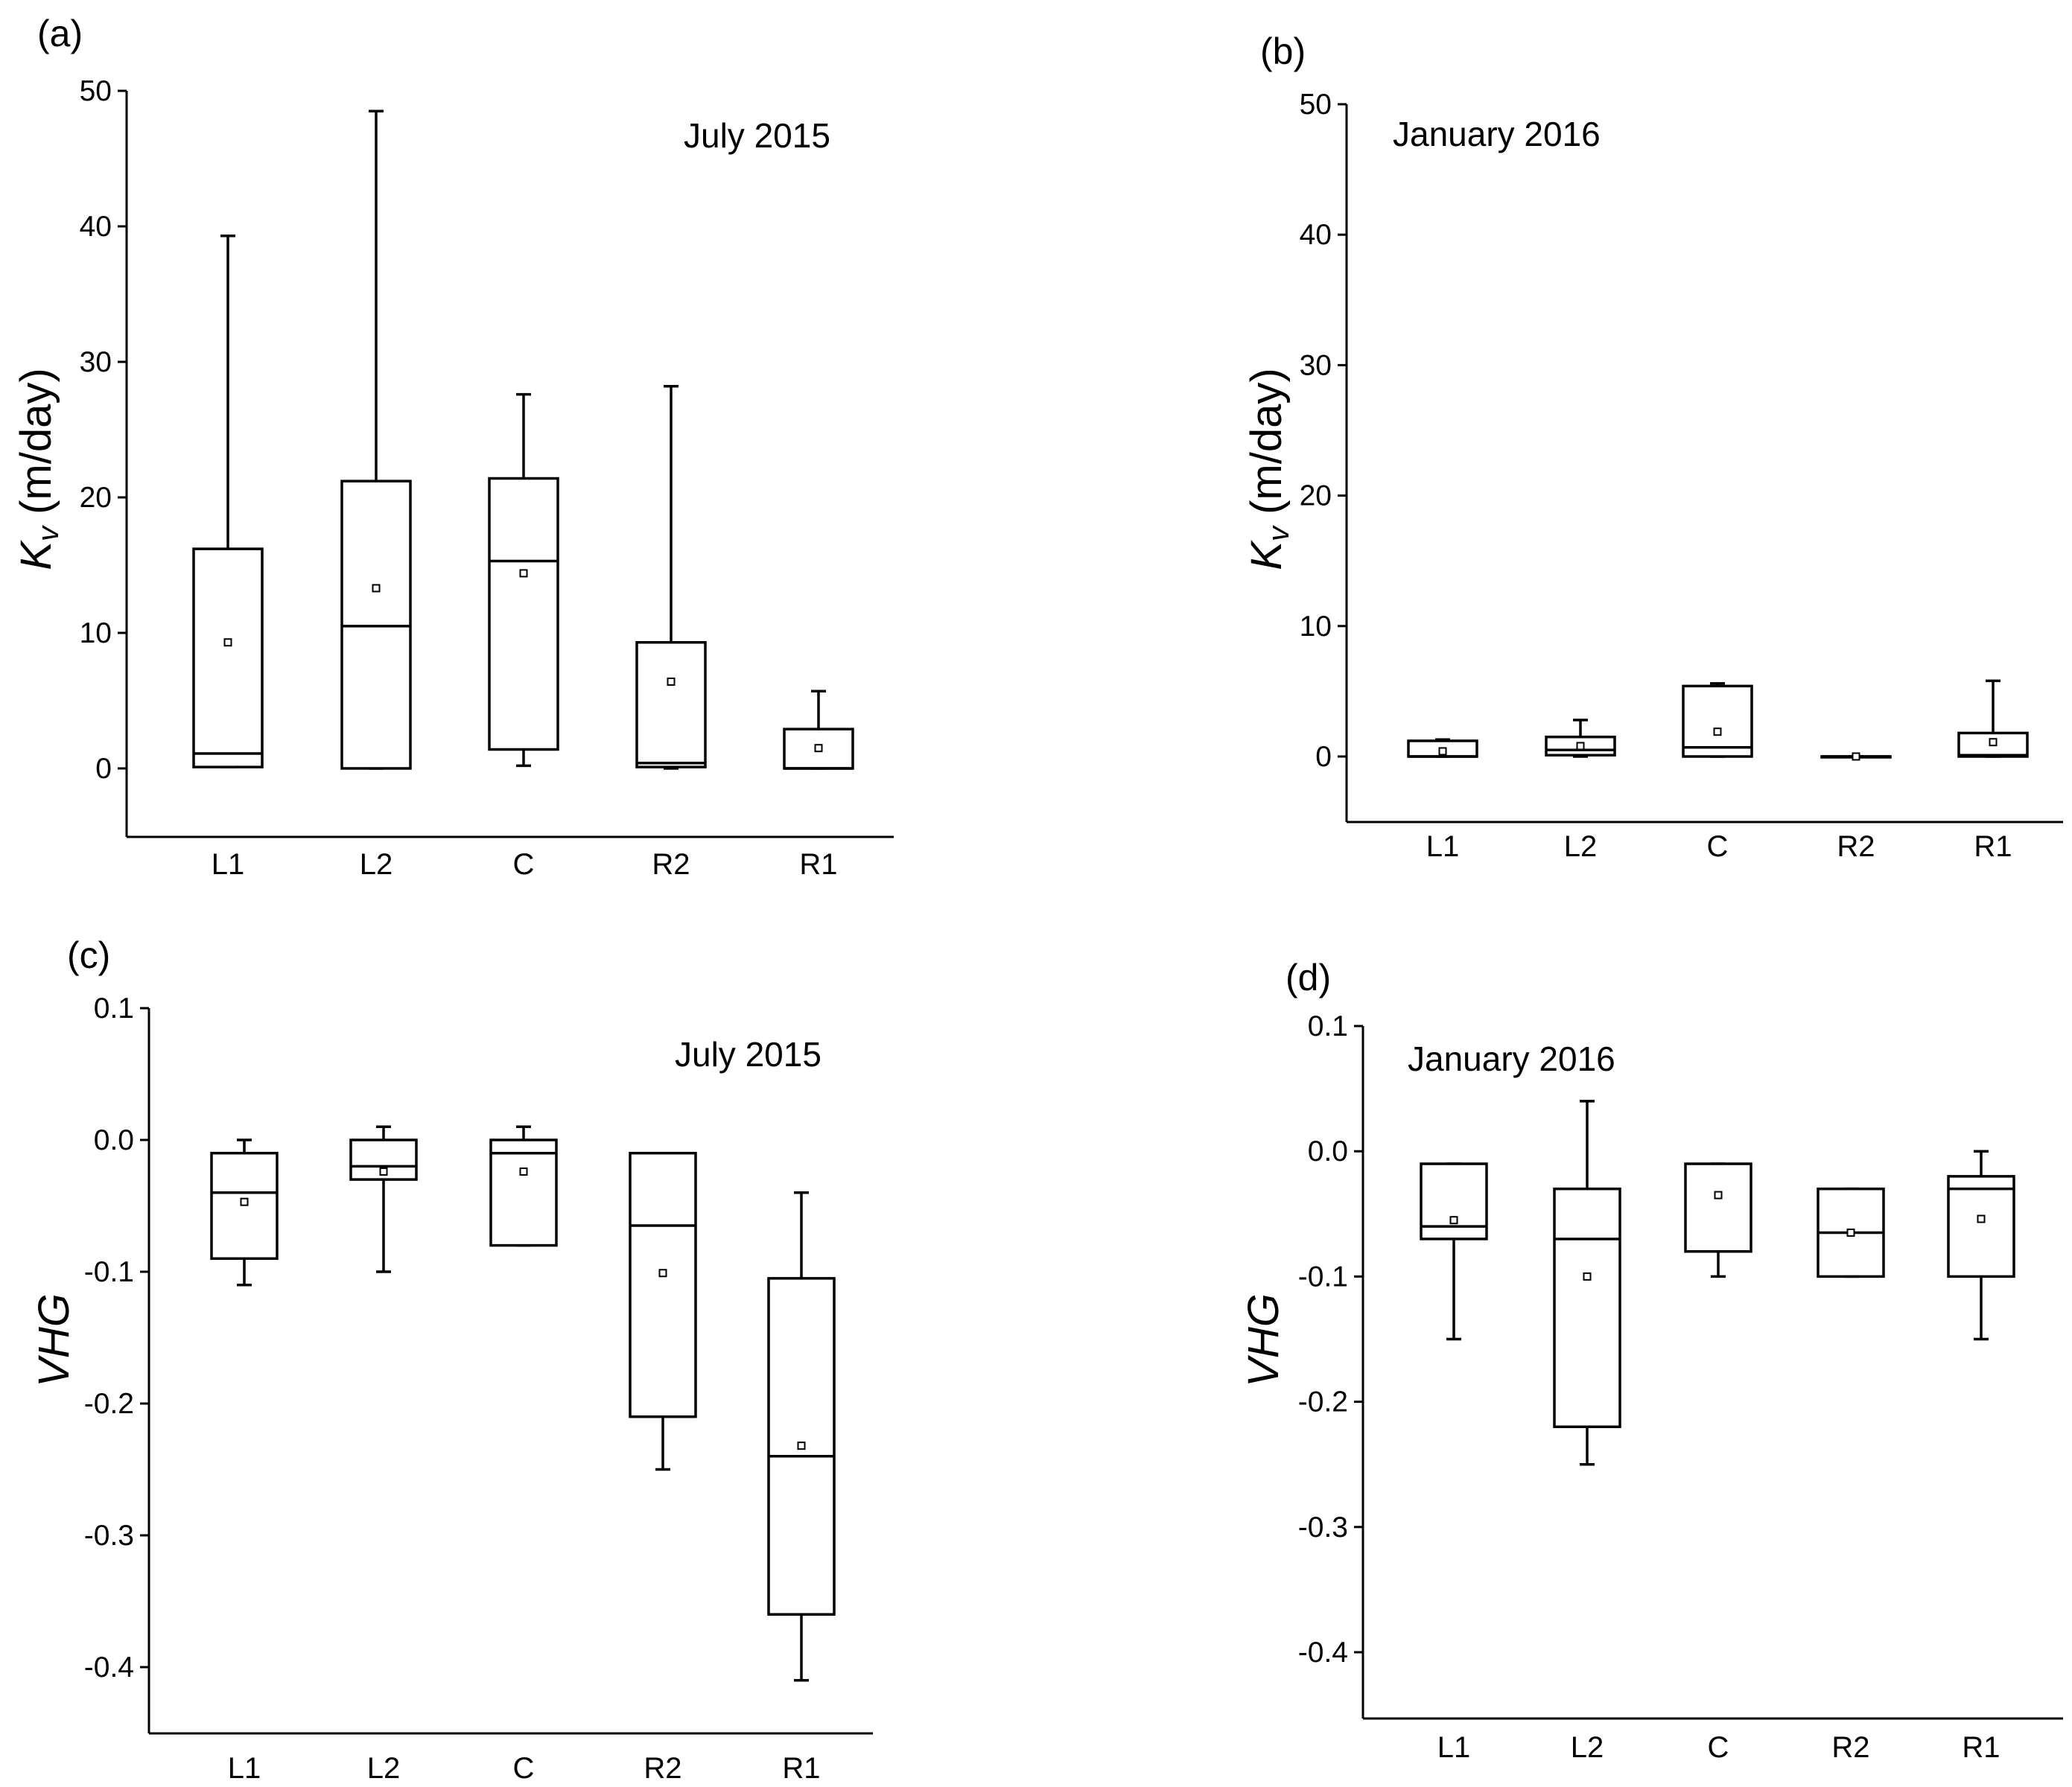 The width and height of the screenshot is (2072, 1787). Describe the element at coordinates (1308, 978) in the screenshot. I see `panel-label: (d)` at that location.